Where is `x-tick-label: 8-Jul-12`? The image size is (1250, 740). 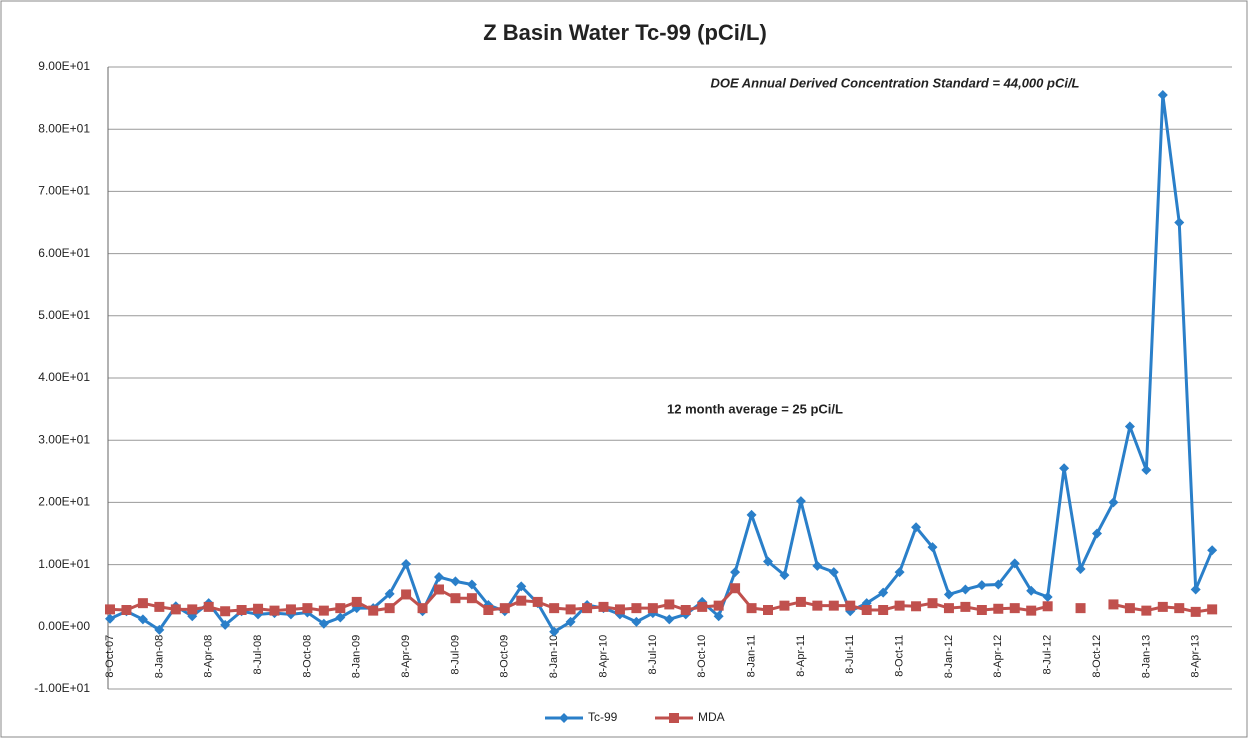
x-tick-label: 8-Jul-12 is located at coordinates (1048, 655).